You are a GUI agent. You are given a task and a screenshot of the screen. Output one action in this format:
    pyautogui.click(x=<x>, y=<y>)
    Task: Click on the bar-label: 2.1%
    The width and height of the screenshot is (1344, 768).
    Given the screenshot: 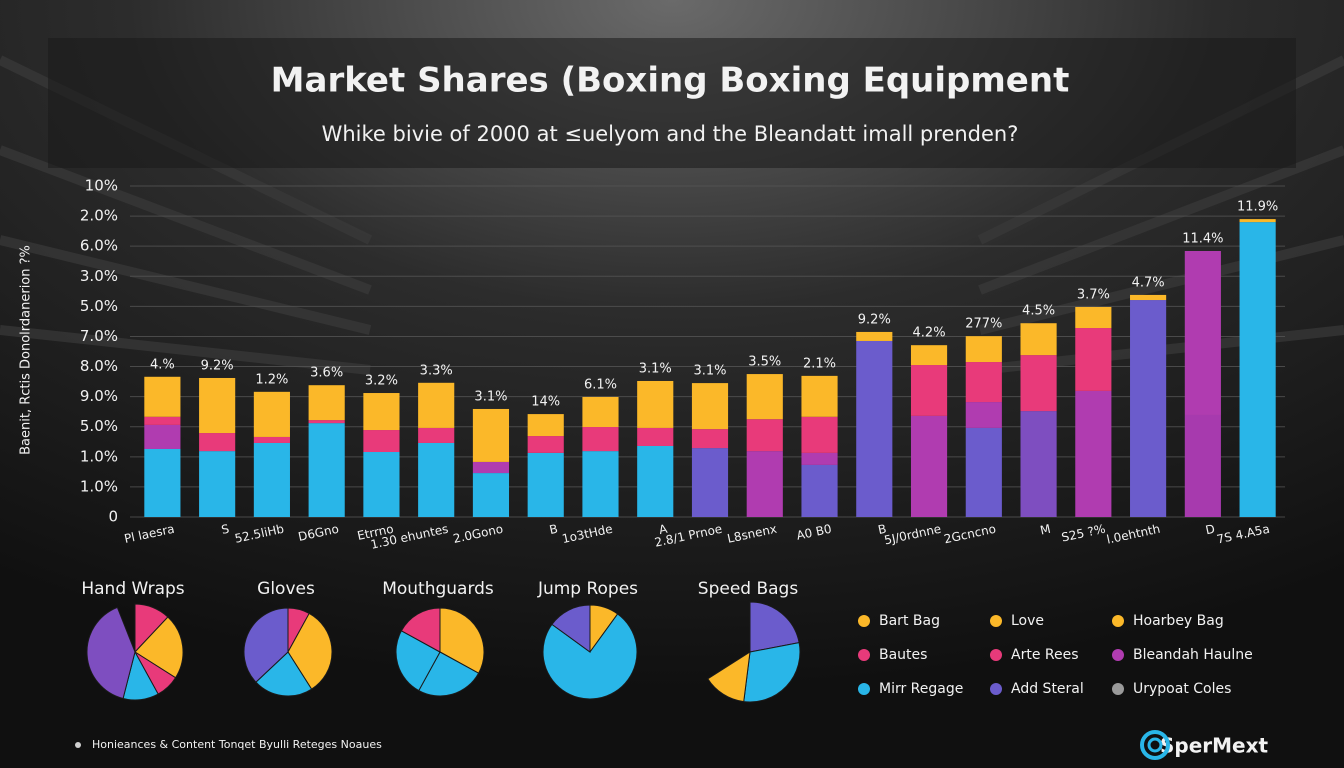 What is the action you would take?
    pyautogui.click(x=819, y=363)
    